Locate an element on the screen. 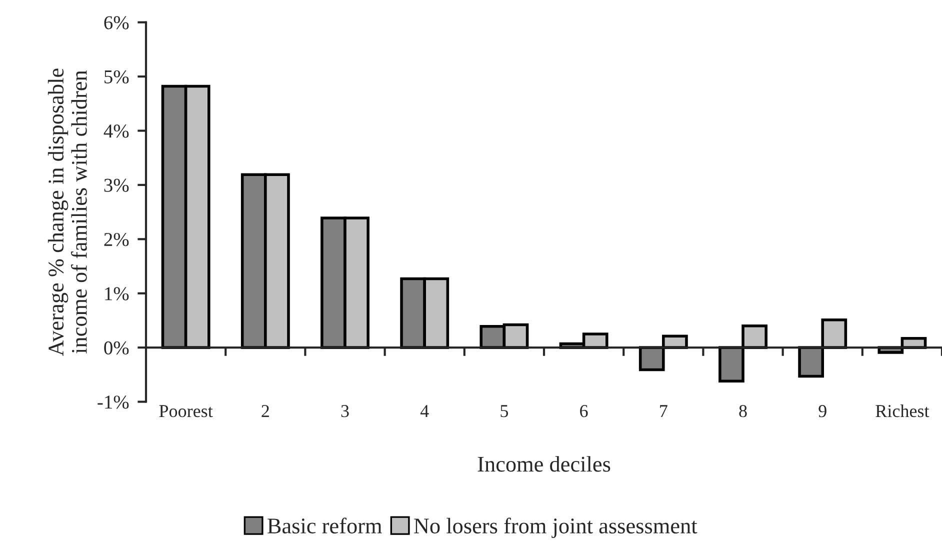 This screenshot has height=558, width=942. x-tick-label: 5 is located at coordinates (504, 411).